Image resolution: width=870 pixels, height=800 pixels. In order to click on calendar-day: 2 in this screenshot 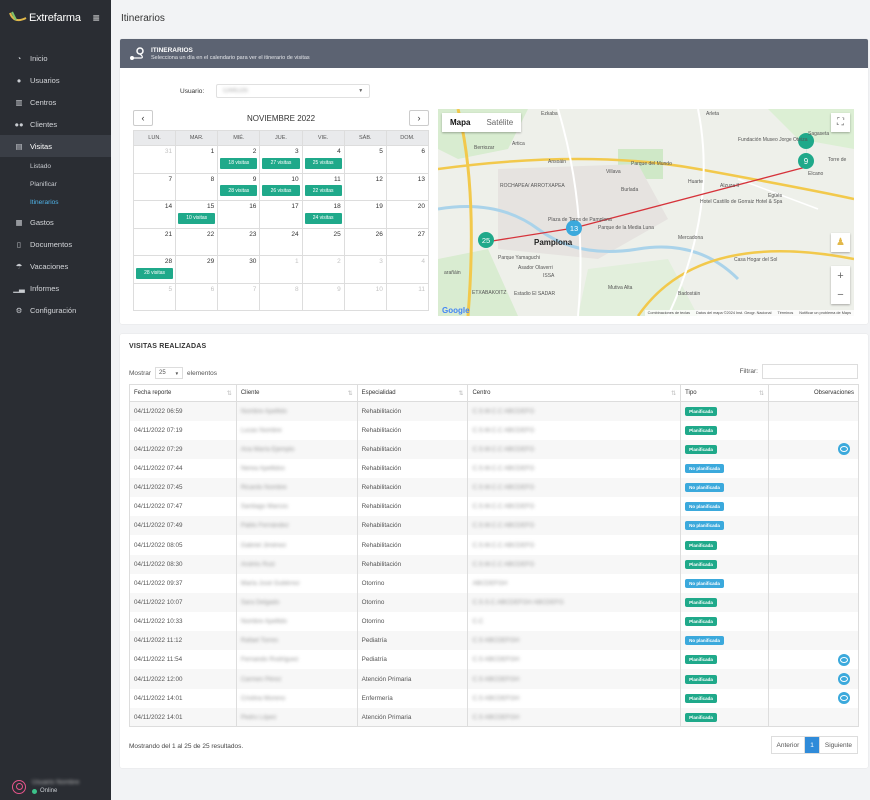, I will do `click(324, 269)`.